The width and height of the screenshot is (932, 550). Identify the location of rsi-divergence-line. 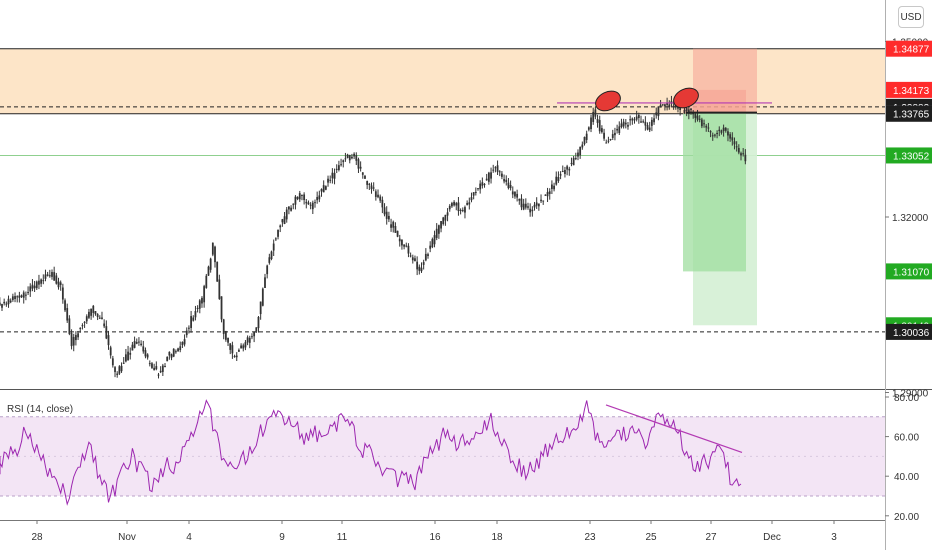
(674, 429).